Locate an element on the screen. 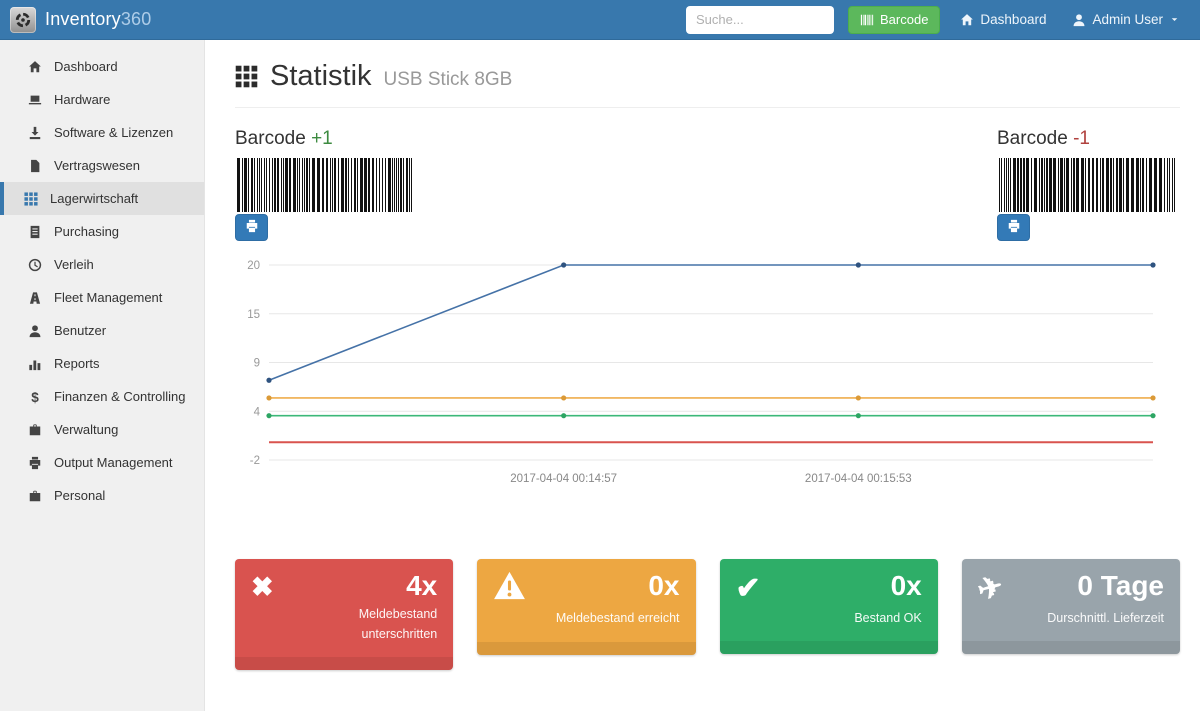 The height and width of the screenshot is (711, 1200). sidebar-item-label: Fleet Management is located at coordinates (108, 297).